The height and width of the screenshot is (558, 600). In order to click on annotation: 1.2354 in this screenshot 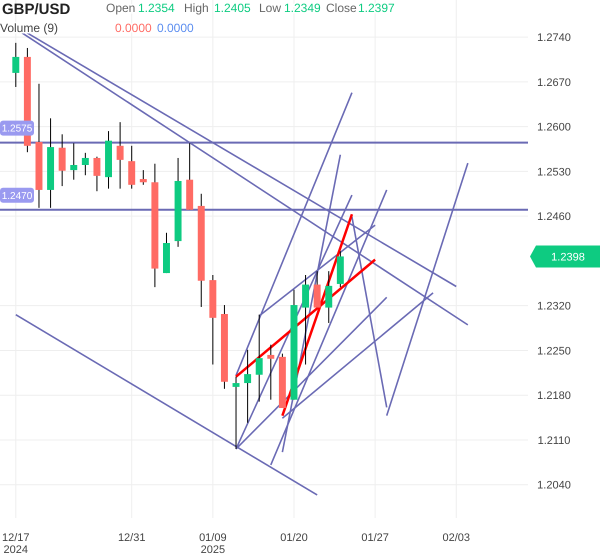, I will do `click(157, 8)`.